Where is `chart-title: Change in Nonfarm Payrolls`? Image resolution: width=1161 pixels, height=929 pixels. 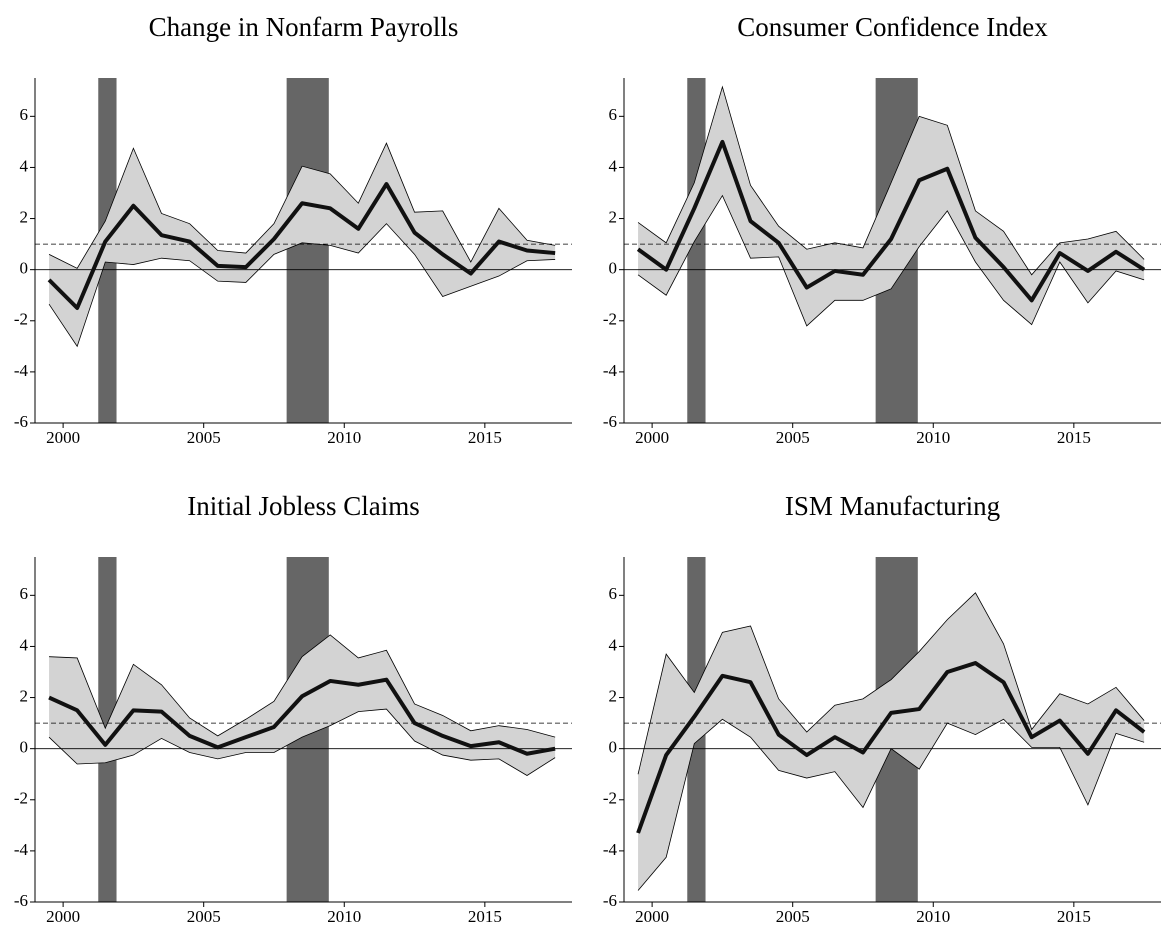 chart-title: Change in Nonfarm Payrolls is located at coordinates (304, 27).